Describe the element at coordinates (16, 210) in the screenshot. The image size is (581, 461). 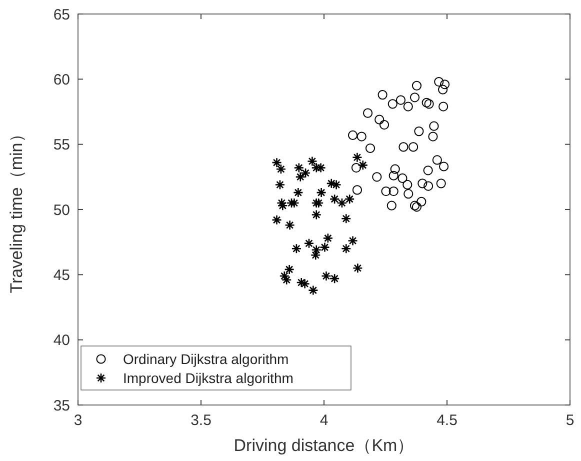
I see `y-axis-title: Traveling time（min）` at that location.